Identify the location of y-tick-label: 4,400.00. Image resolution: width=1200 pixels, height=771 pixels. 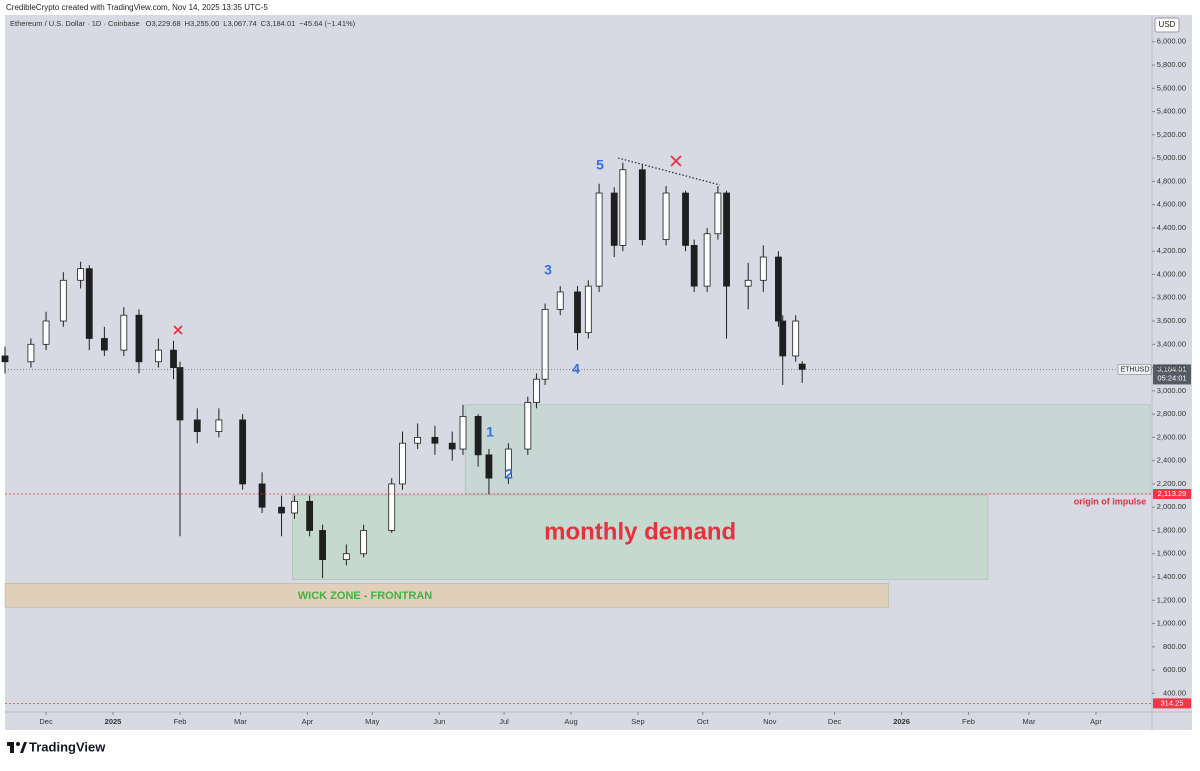
(1171, 227).